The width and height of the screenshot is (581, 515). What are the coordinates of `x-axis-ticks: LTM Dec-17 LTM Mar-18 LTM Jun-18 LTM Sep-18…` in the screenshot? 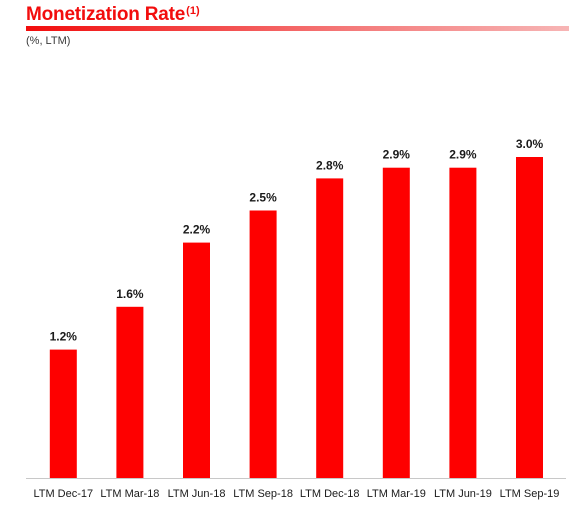 It's located at (296, 494).